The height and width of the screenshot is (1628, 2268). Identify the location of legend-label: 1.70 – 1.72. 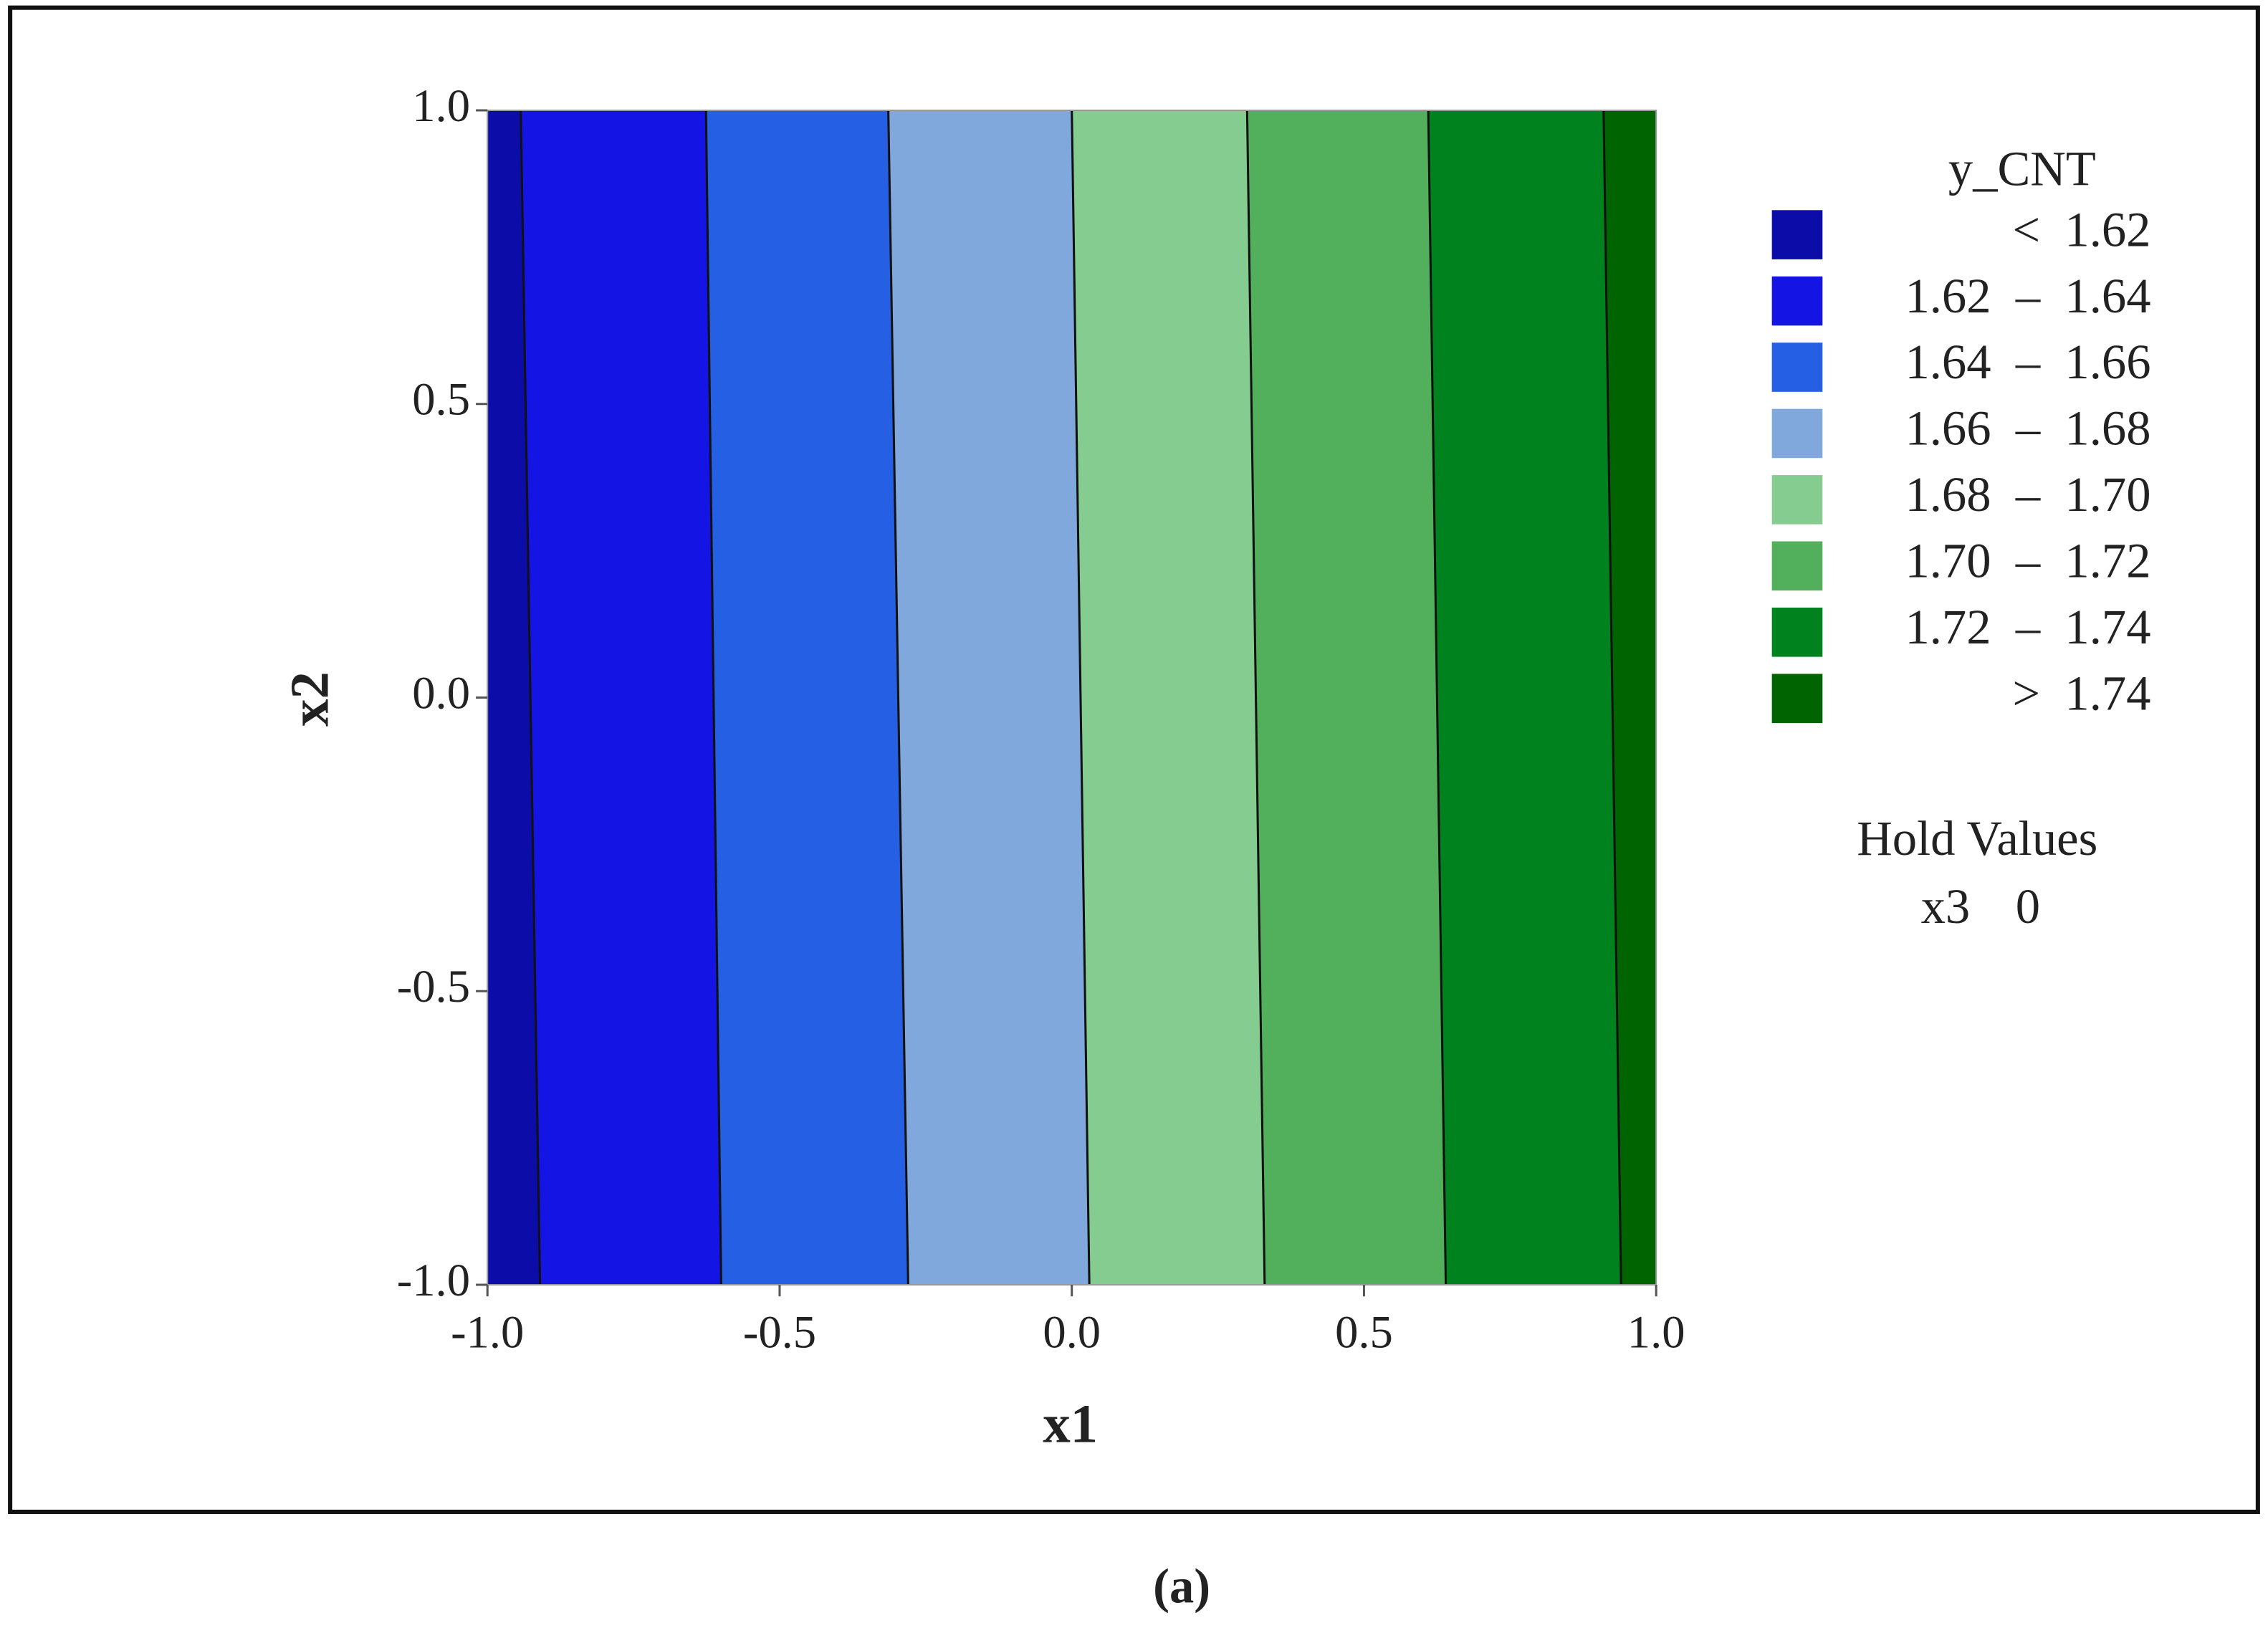
(2028, 561).